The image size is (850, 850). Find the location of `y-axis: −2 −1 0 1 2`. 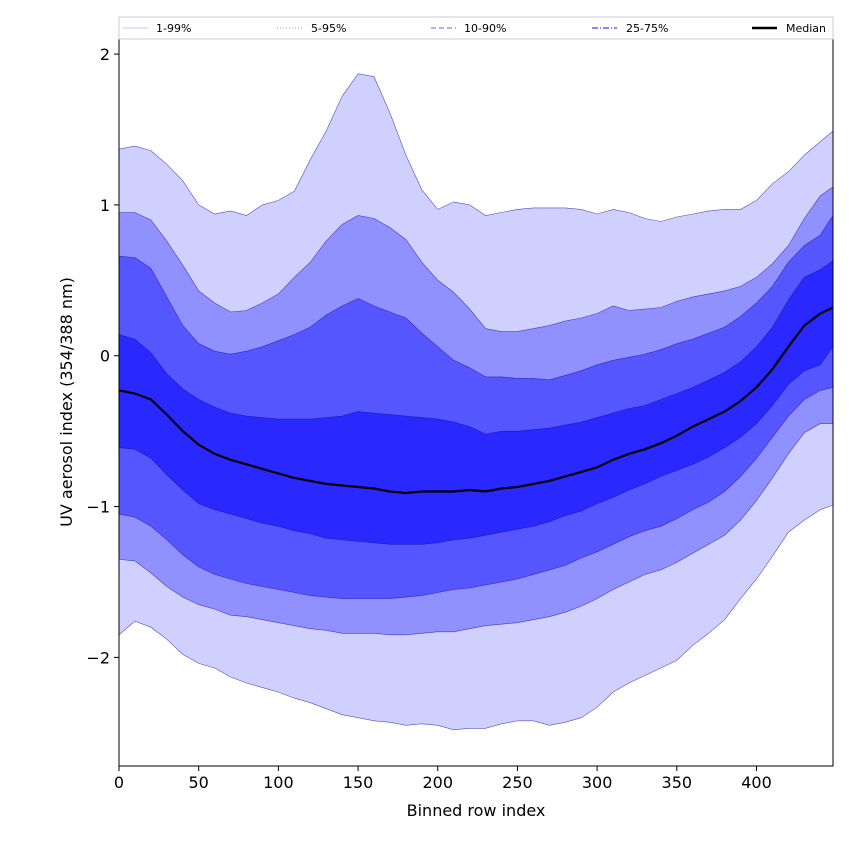

y-axis: −2 −1 0 1 2 is located at coordinates (102, 356).